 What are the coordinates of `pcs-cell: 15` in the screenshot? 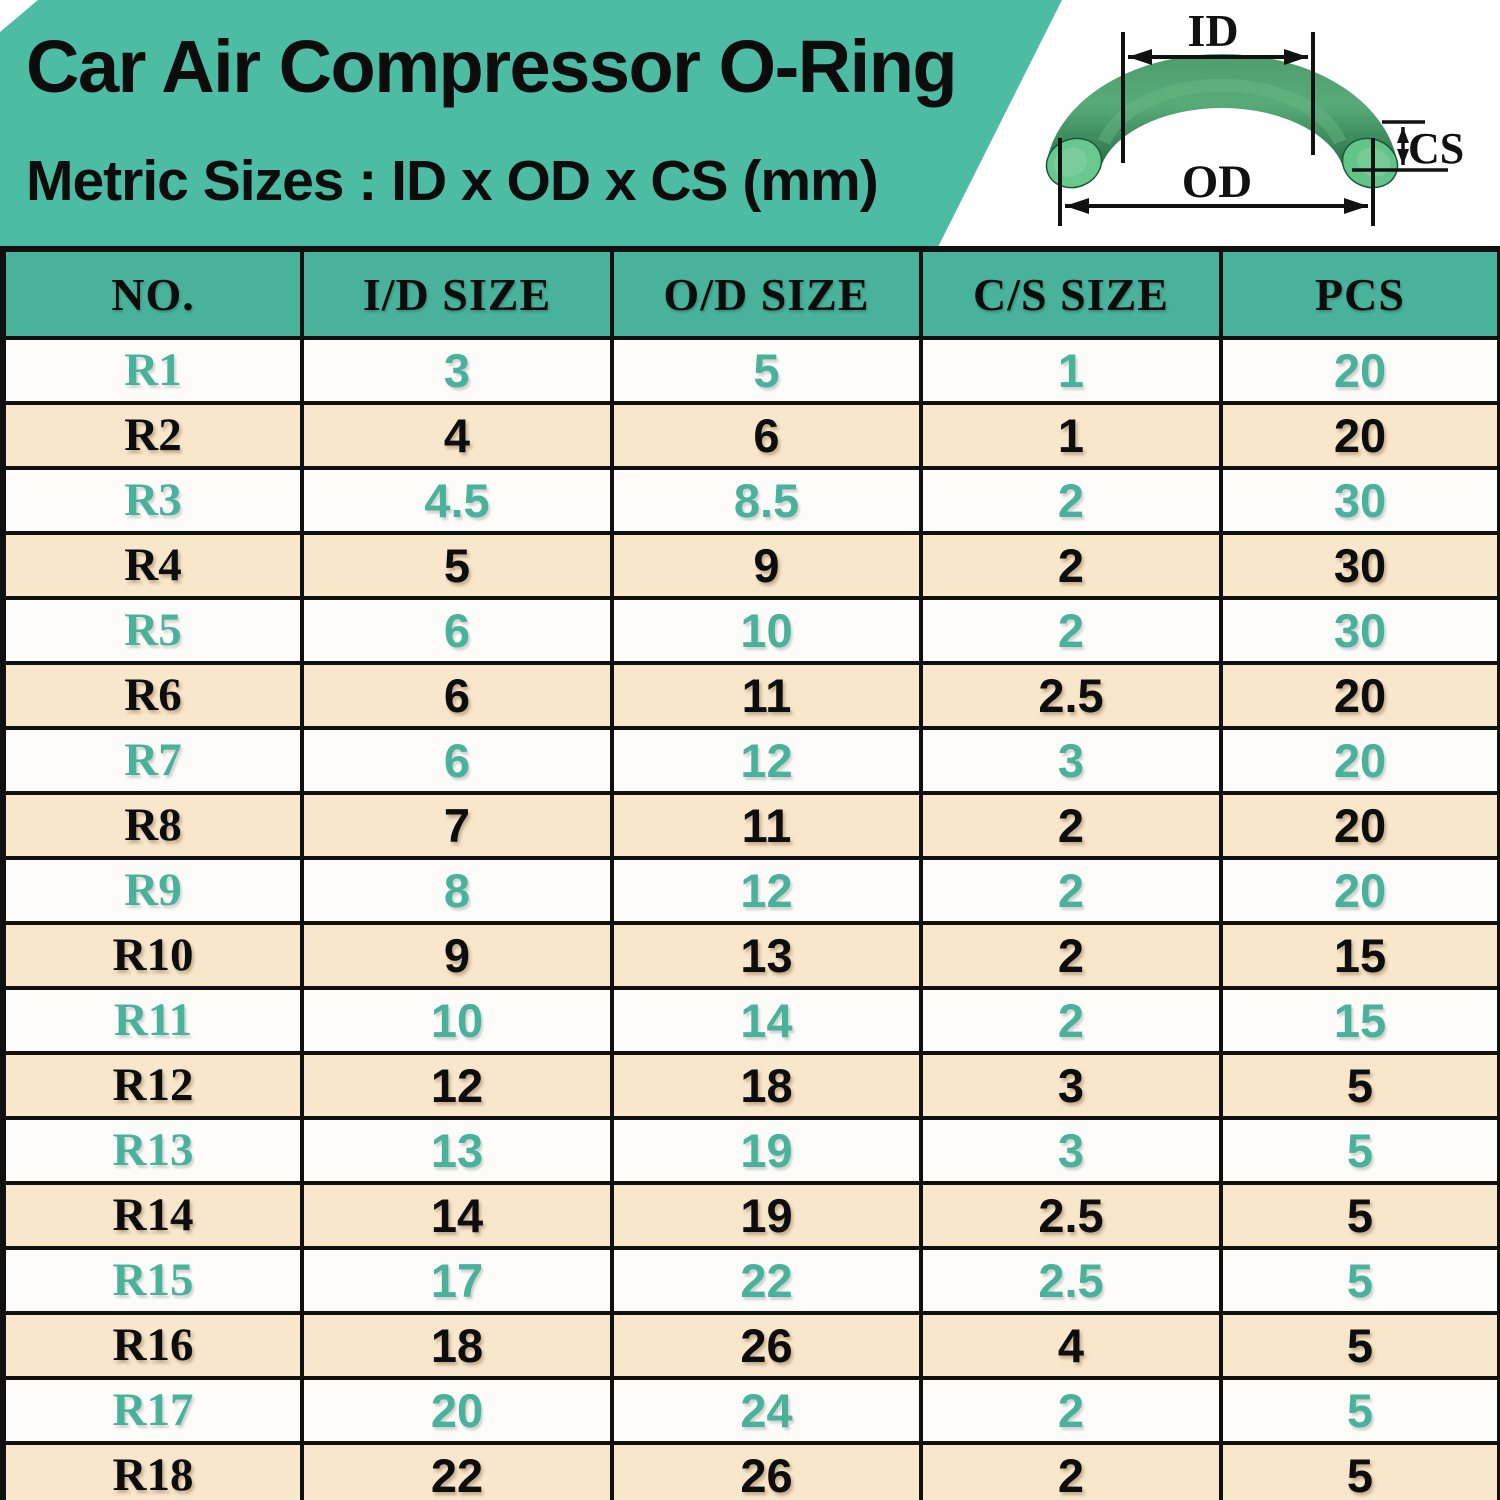 It's located at (1360, 1020).